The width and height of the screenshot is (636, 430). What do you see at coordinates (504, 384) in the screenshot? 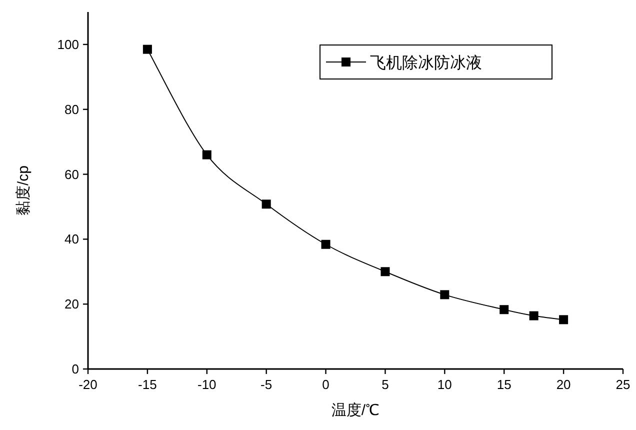
I see `x-tick-label: 15` at bounding box center [504, 384].